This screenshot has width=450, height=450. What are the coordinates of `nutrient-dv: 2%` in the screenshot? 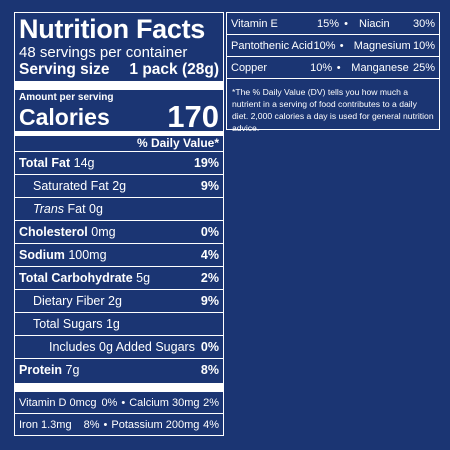 It's located at (209, 278).